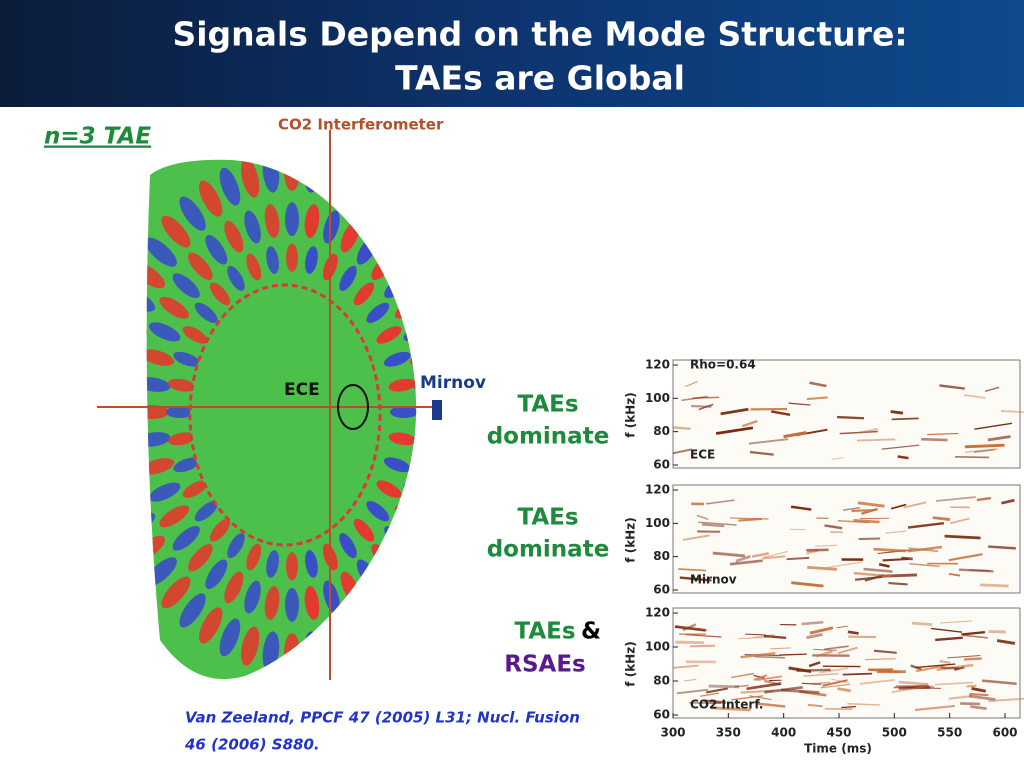  What do you see at coordinates (544, 632) in the screenshot?
I see `annotation: TAEs` at bounding box center [544, 632].